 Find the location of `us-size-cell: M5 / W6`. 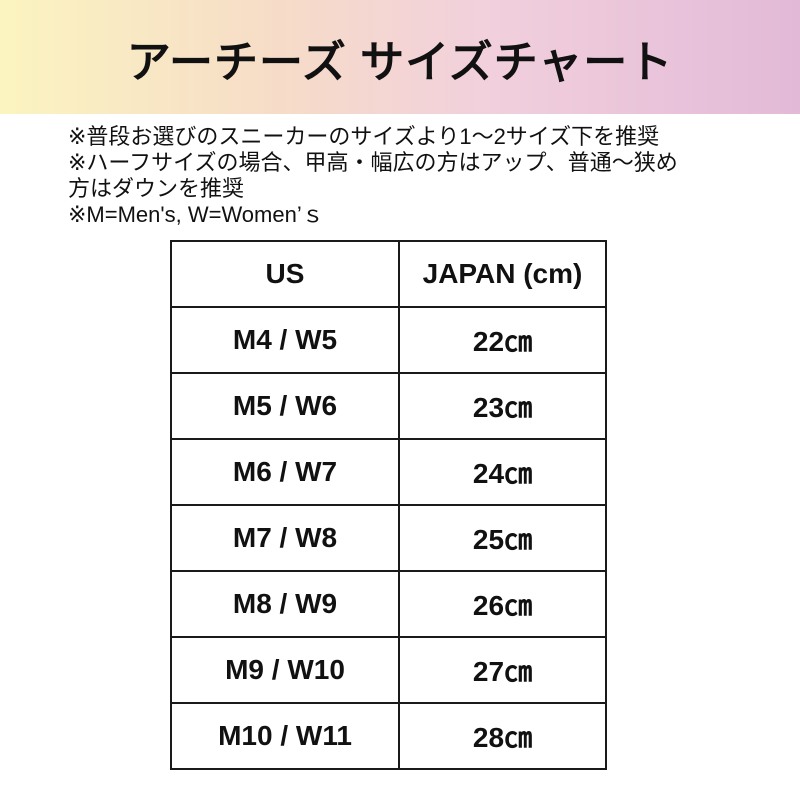

us-size-cell: M5 / W6 is located at coordinates (285, 406).